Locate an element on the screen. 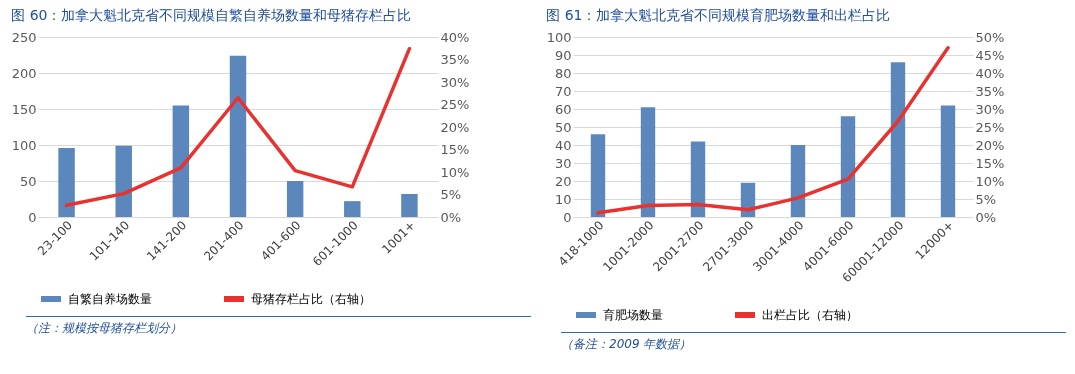  legend-label: 育肥场数量 is located at coordinates (633, 315).